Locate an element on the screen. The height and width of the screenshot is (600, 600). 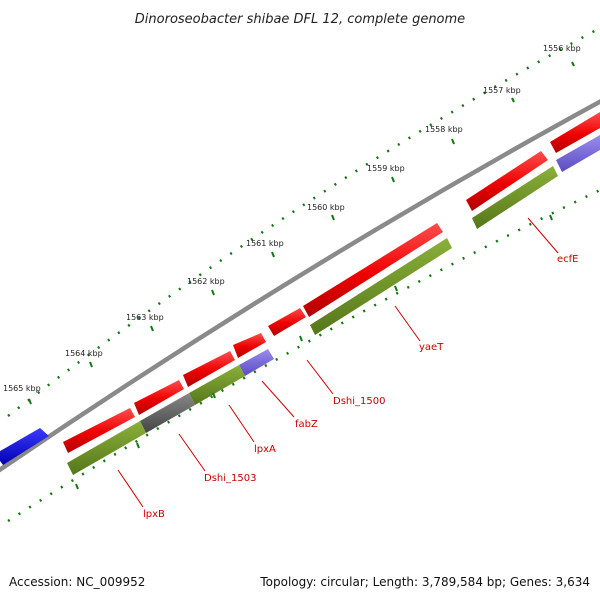
scale-label-1563: 1563 kbp is located at coordinates (145, 317).